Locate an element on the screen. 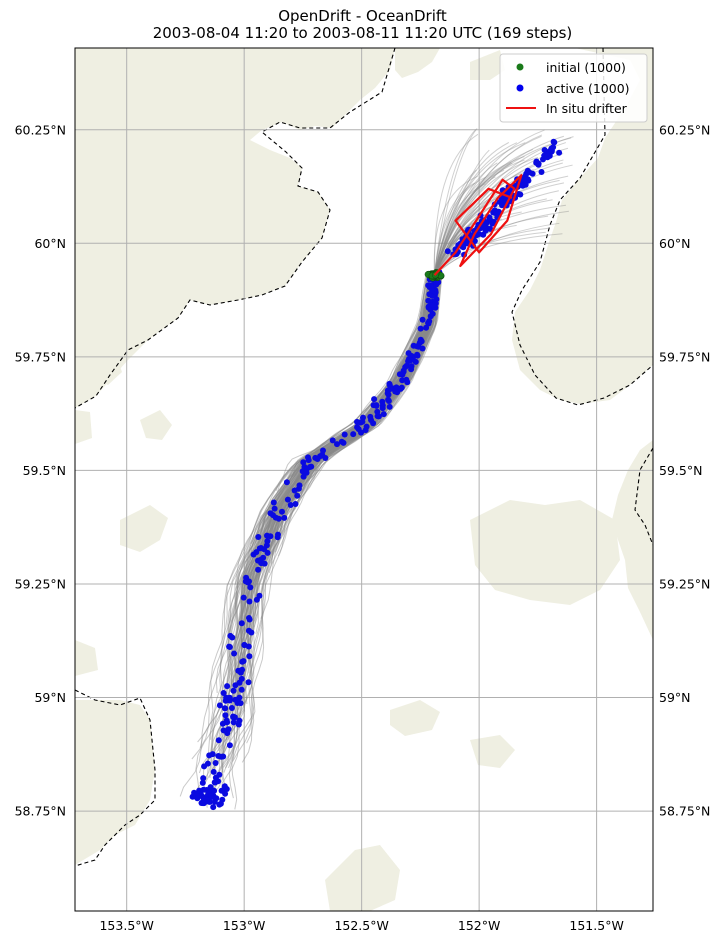  legend-initial-label: initial (1000) is located at coordinates (586, 67).